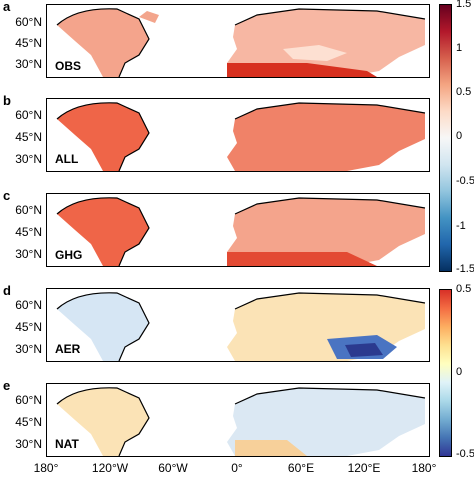 Image resolution: width=474 pixels, height=479 pixels. I want to click on panel-letter-b: b, so click(7, 100).